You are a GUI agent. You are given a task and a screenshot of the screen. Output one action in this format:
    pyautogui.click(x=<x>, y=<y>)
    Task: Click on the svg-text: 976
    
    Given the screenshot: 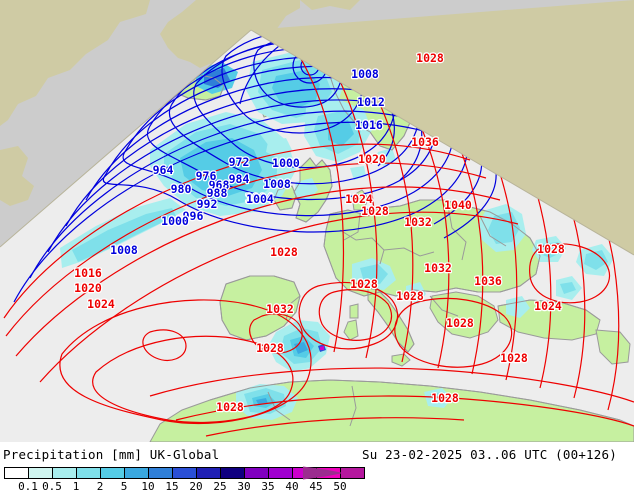 What is the action you would take?
    pyautogui.click(x=206, y=176)
    